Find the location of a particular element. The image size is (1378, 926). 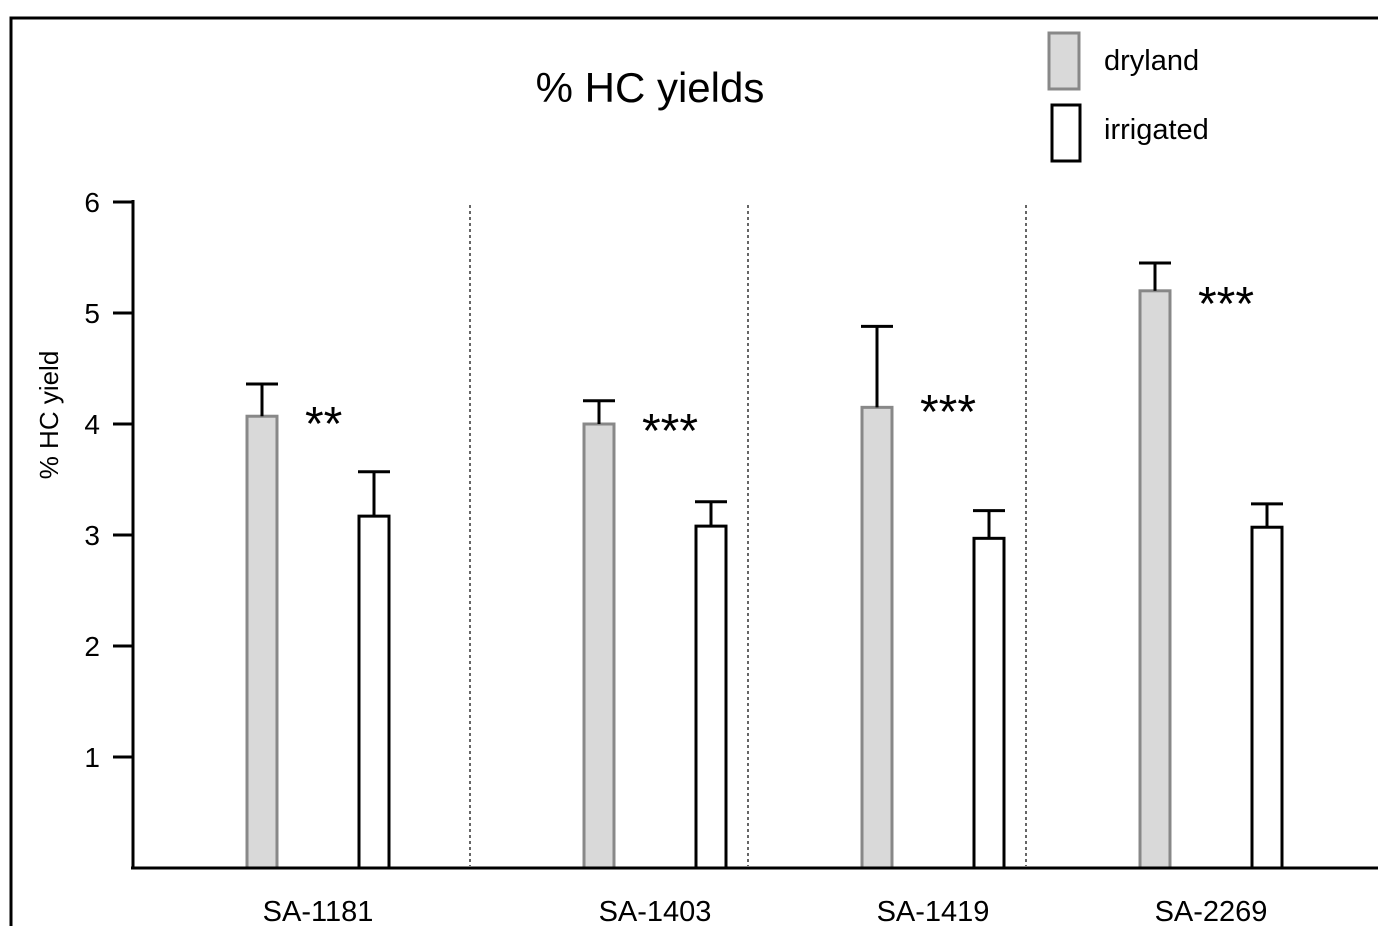

y-tick-label: 3 is located at coordinates (92, 535).